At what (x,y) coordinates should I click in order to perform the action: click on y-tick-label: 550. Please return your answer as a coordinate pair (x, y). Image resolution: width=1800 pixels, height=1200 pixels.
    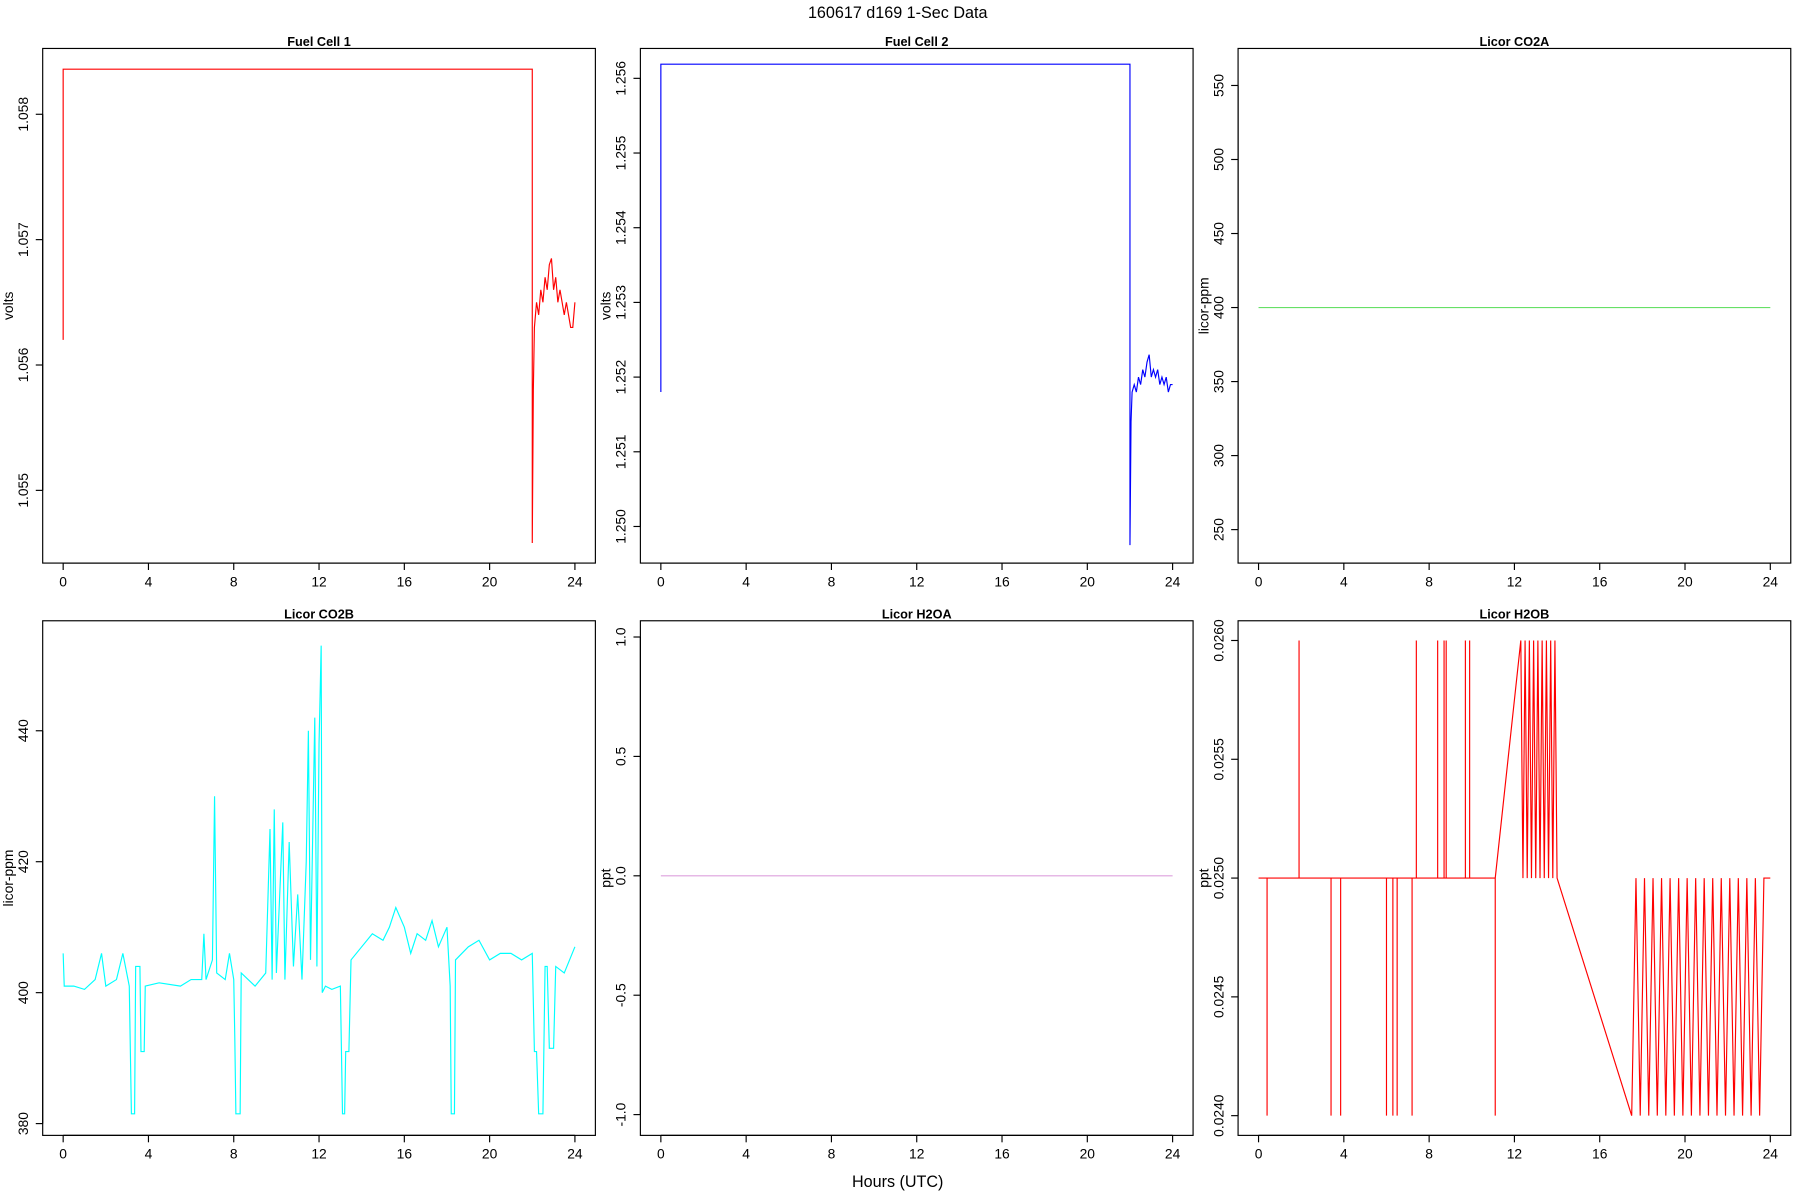
    Looking at the image, I should click on (1218, 85).